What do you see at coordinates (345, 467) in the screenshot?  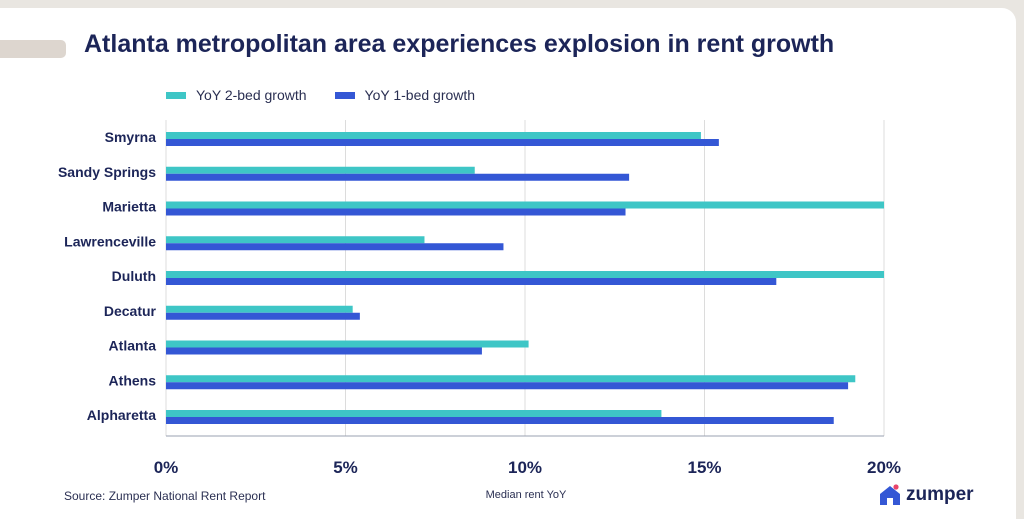 I see `x-tick-label: 5%` at bounding box center [345, 467].